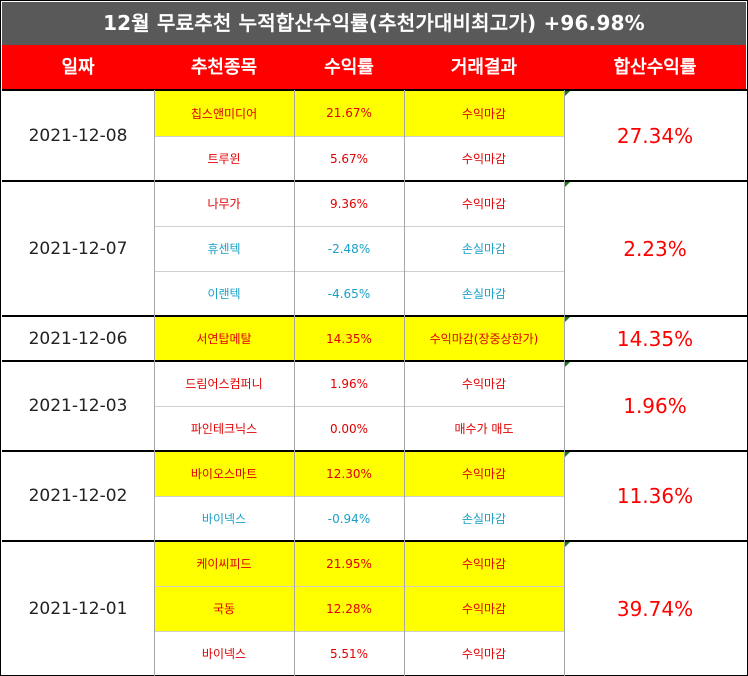  Describe the element at coordinates (78, 135) in the screenshot. I see `date-cell: 2021-12-08` at that location.